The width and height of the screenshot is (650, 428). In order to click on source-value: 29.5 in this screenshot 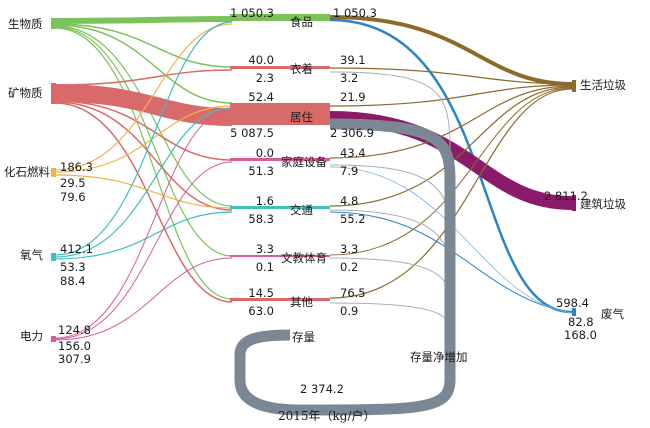, I will do `click(73, 183)`.